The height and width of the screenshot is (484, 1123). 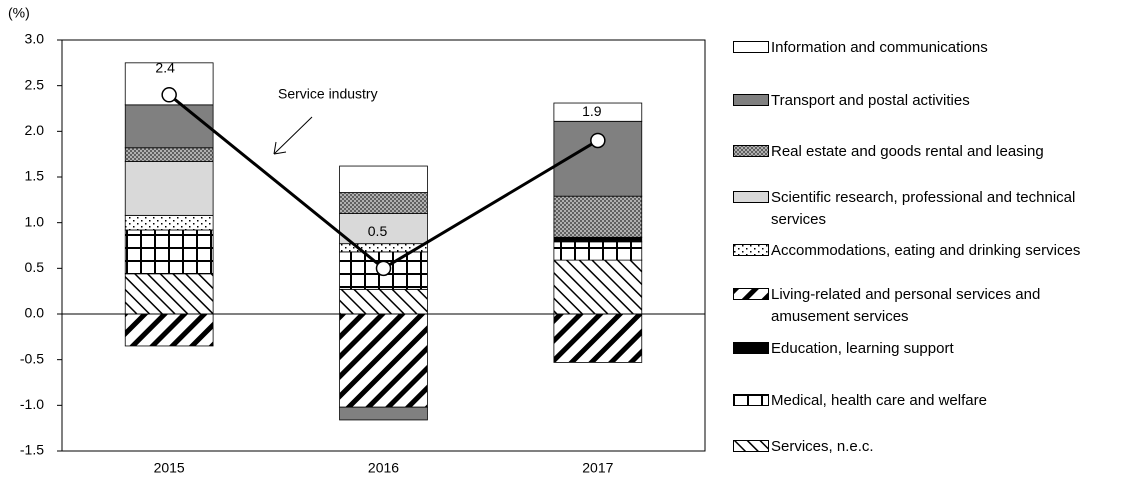 I want to click on y-tick-label: 2.5, so click(x=35, y=84).